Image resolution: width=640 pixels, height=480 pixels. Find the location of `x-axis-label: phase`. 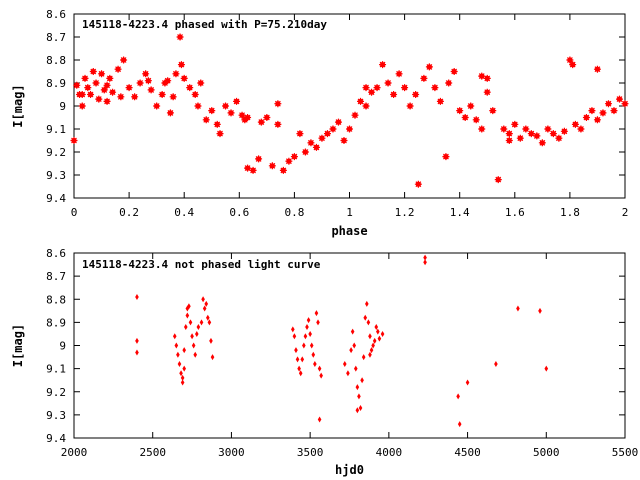

x-axis-label: phase is located at coordinates (349, 231).